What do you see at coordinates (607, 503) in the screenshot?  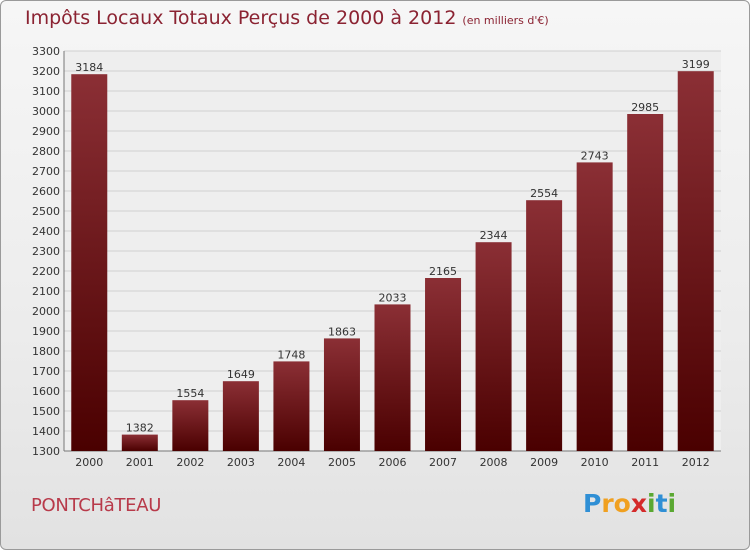 I see `logo-letter: r` at bounding box center [607, 503].